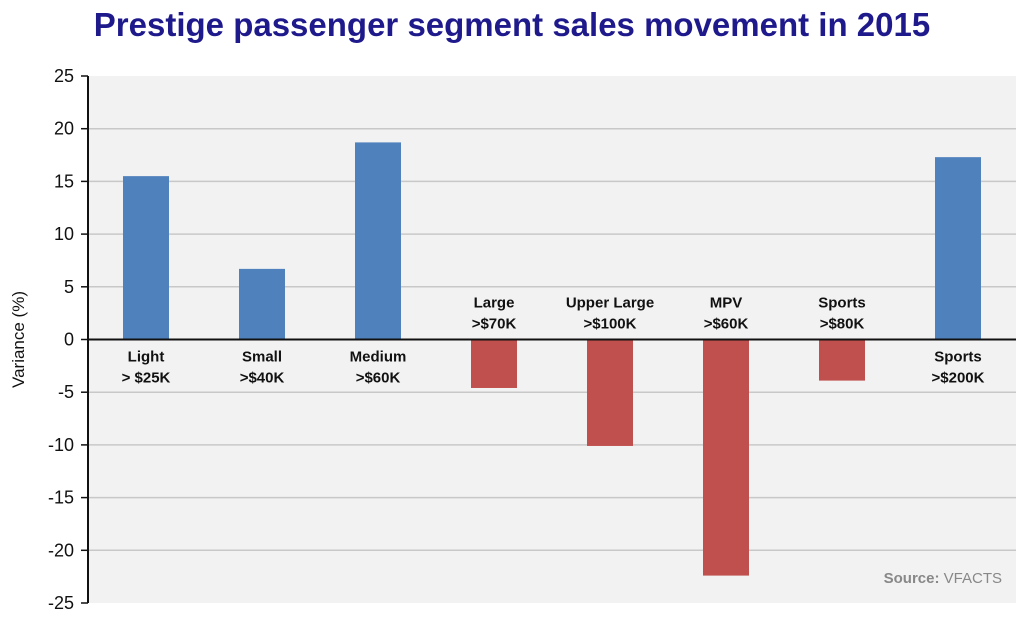  Describe the element at coordinates (61, 498) in the screenshot. I see `y-tick-label: -15` at that location.